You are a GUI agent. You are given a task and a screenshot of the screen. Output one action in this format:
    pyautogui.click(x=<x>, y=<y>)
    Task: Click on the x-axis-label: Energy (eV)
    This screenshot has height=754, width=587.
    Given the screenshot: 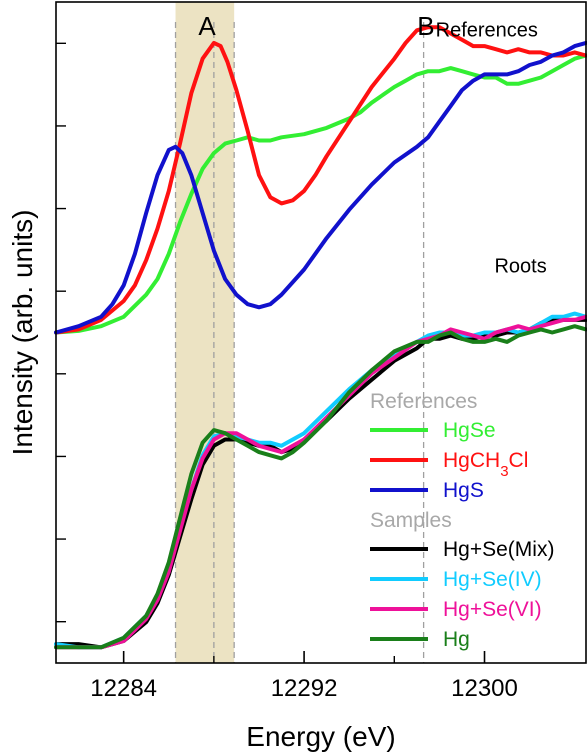 What is the action you would take?
    pyautogui.click(x=320, y=736)
    